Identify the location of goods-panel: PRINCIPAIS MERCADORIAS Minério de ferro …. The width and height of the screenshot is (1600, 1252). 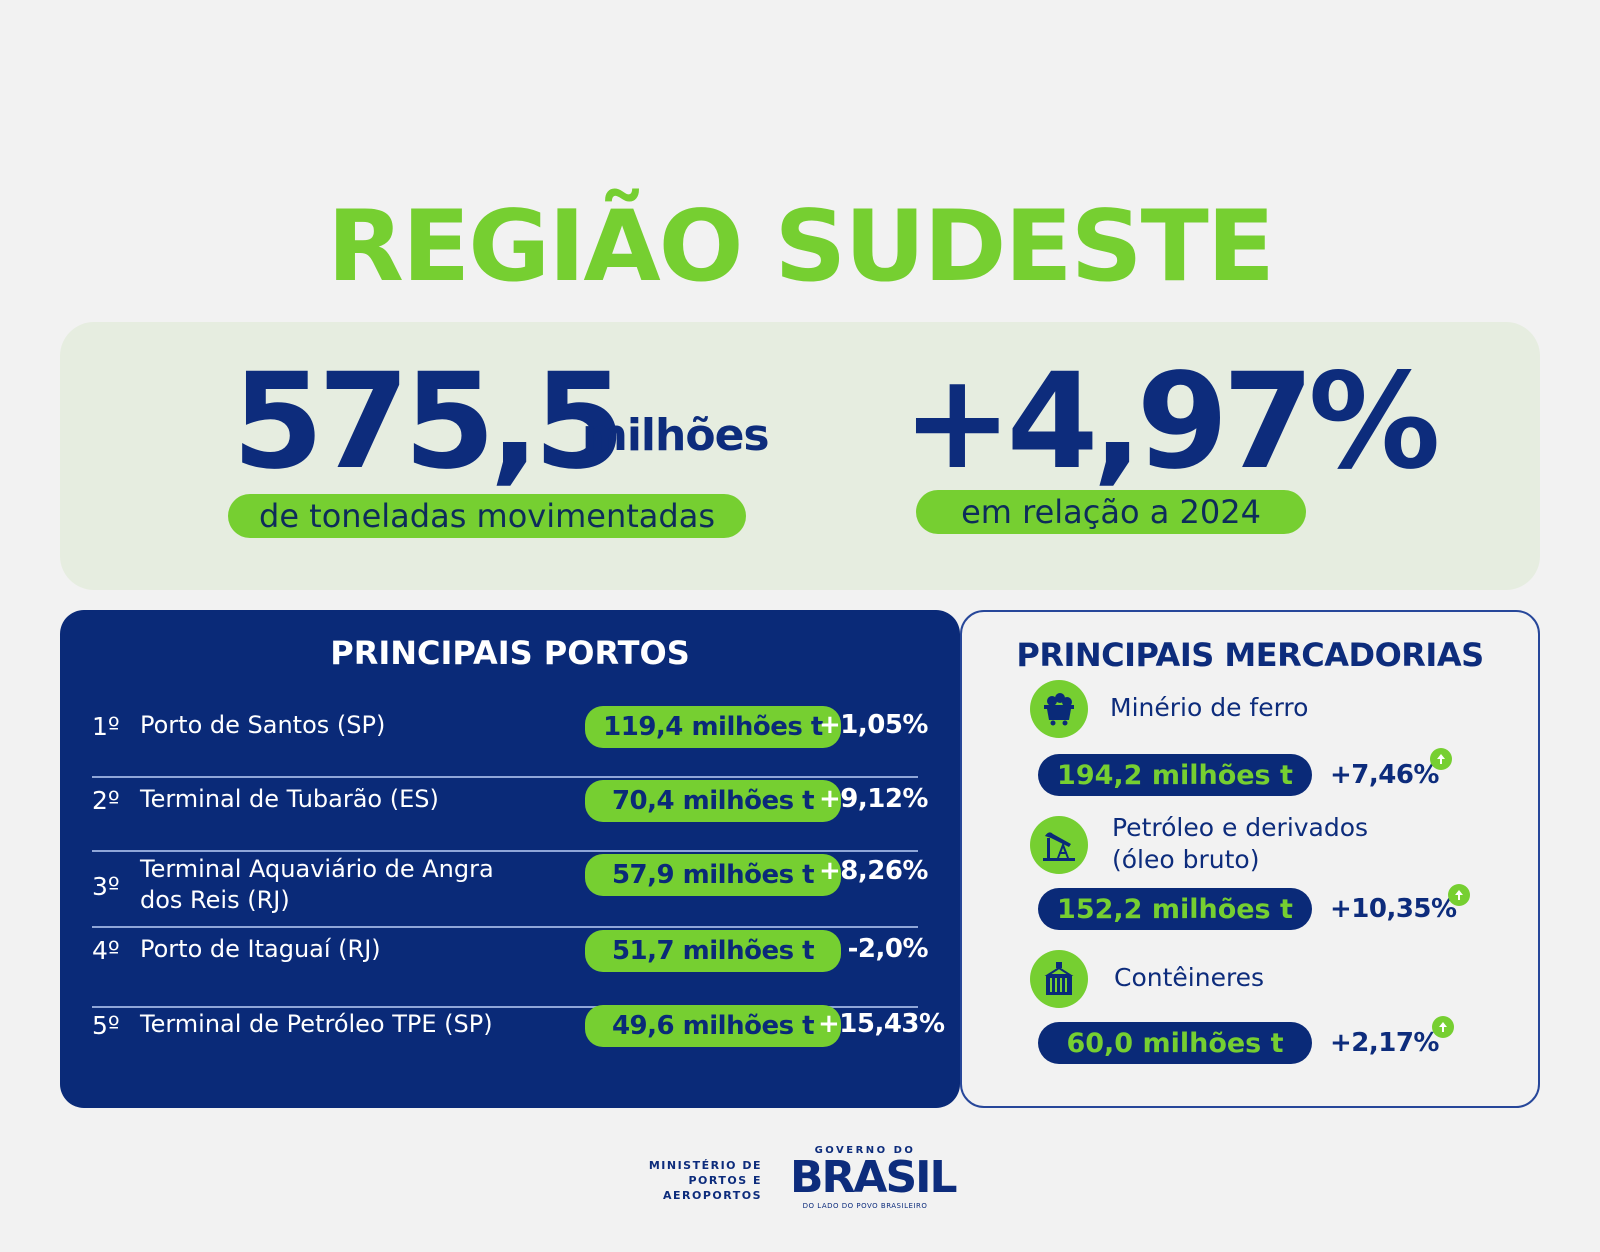
(1250, 859).